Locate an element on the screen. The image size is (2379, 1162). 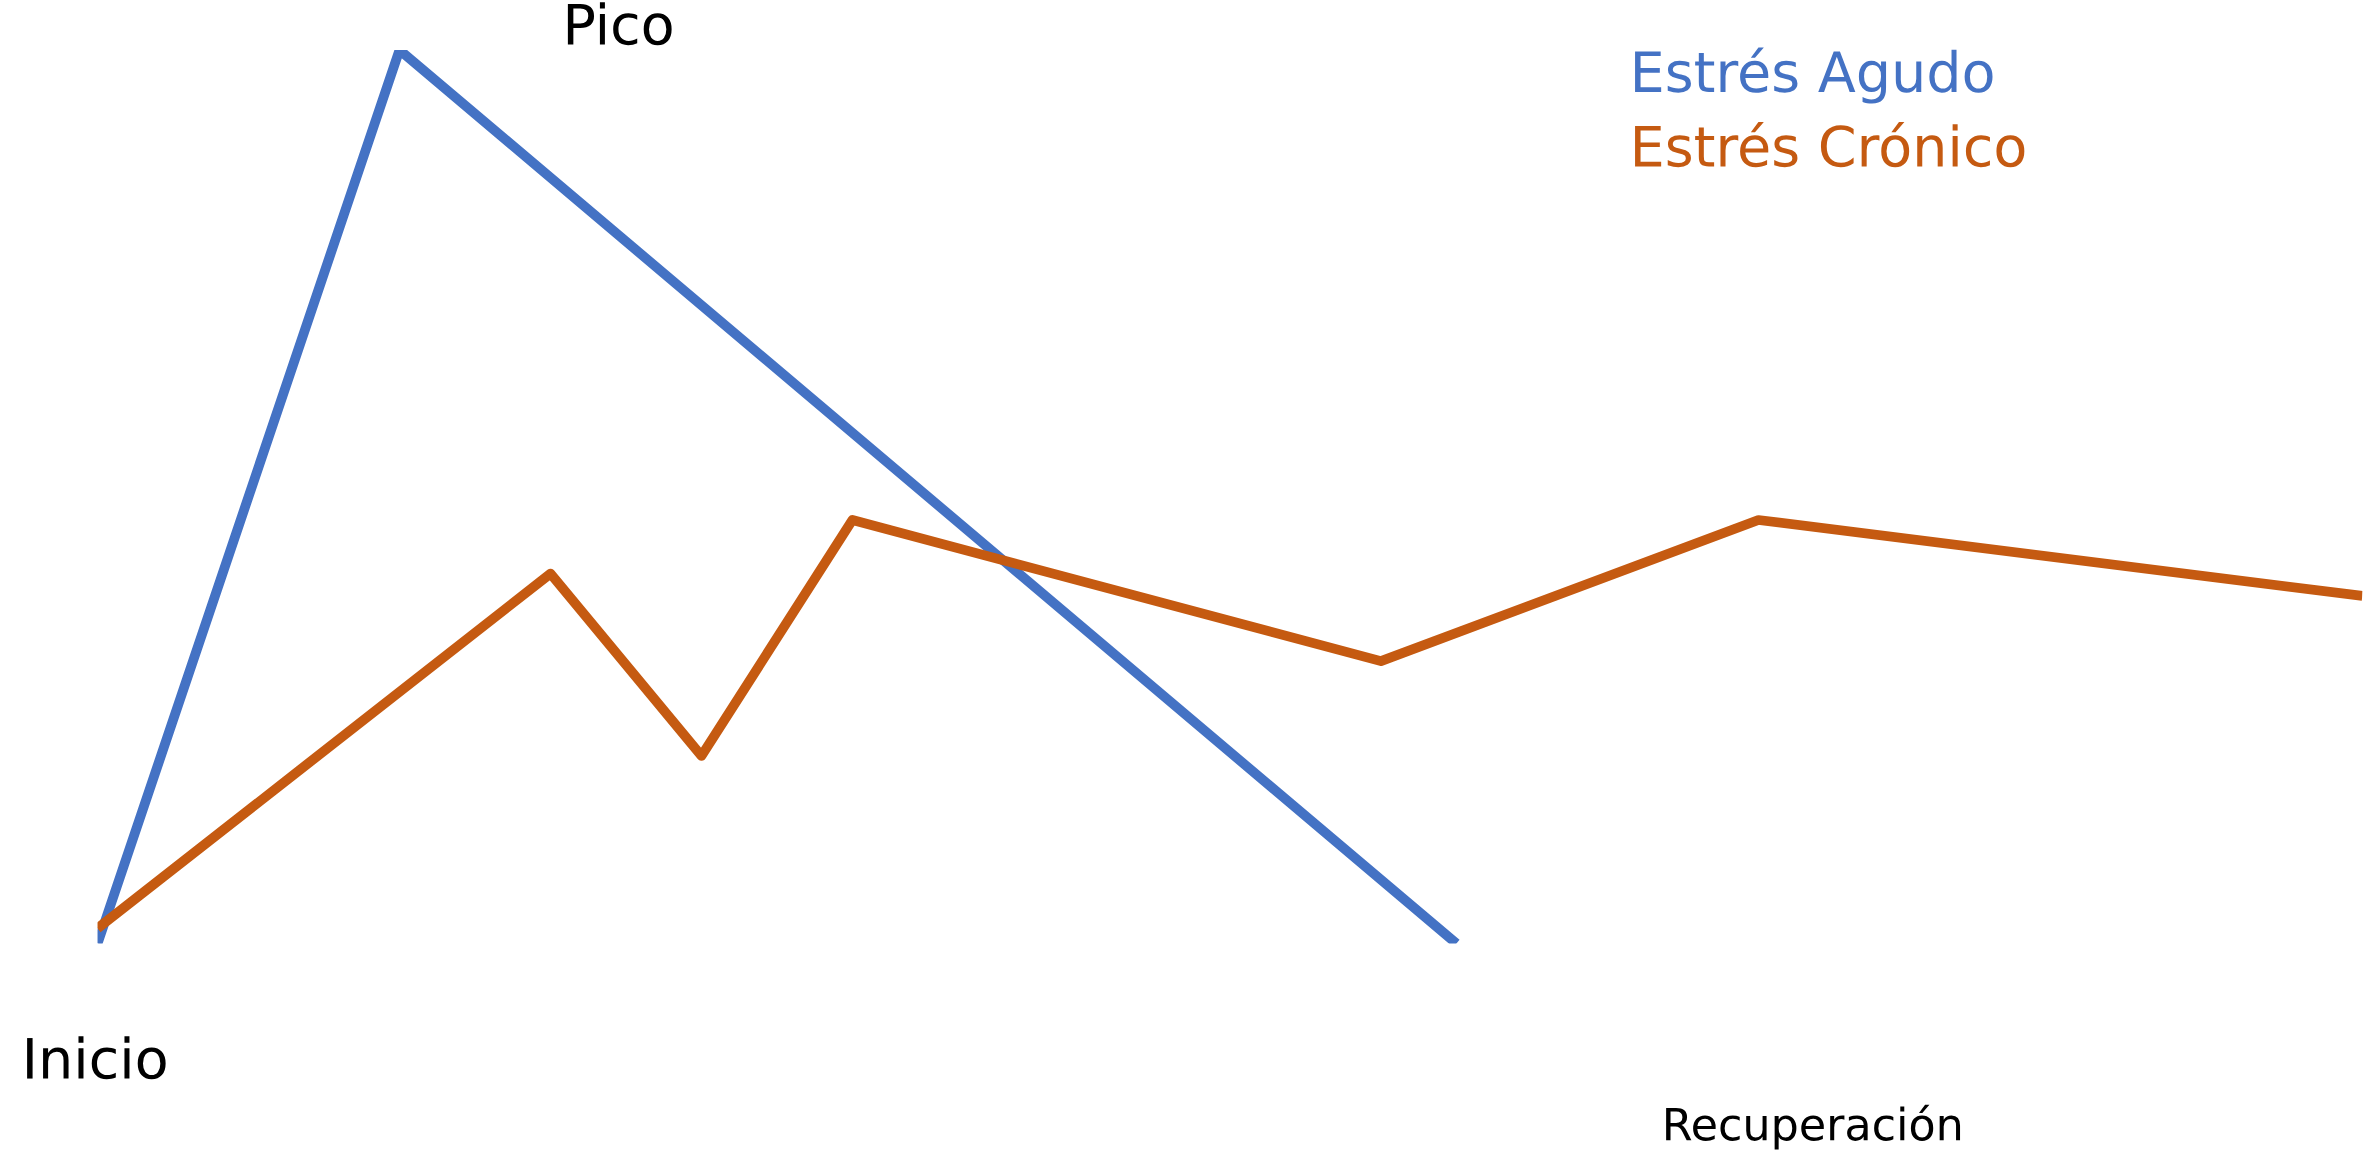
text: Inicio is located at coordinates (96, 1058).